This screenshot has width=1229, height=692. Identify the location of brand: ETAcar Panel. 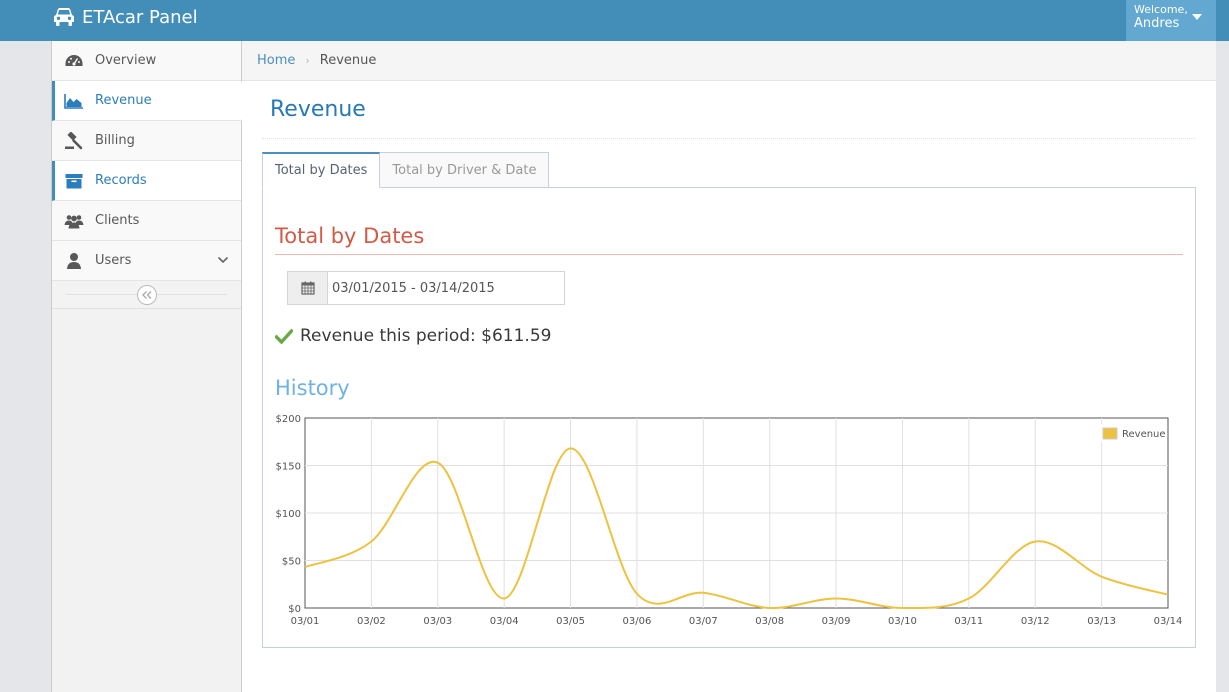
(125, 17).